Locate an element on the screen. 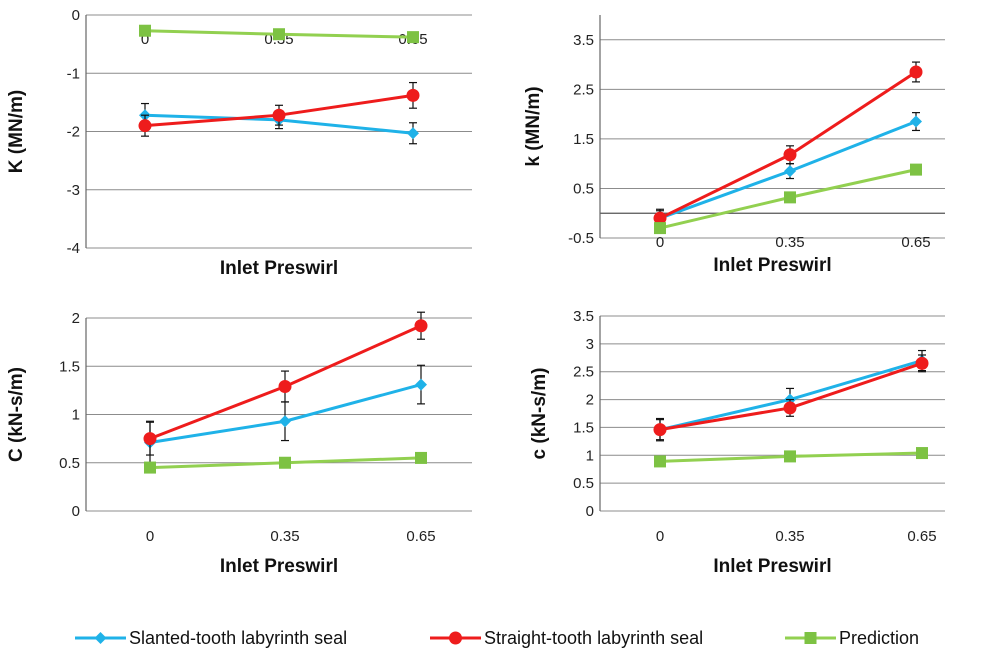 The height and width of the screenshot is (654, 982). legend-label-prediction: Prediction is located at coordinates (879, 638).